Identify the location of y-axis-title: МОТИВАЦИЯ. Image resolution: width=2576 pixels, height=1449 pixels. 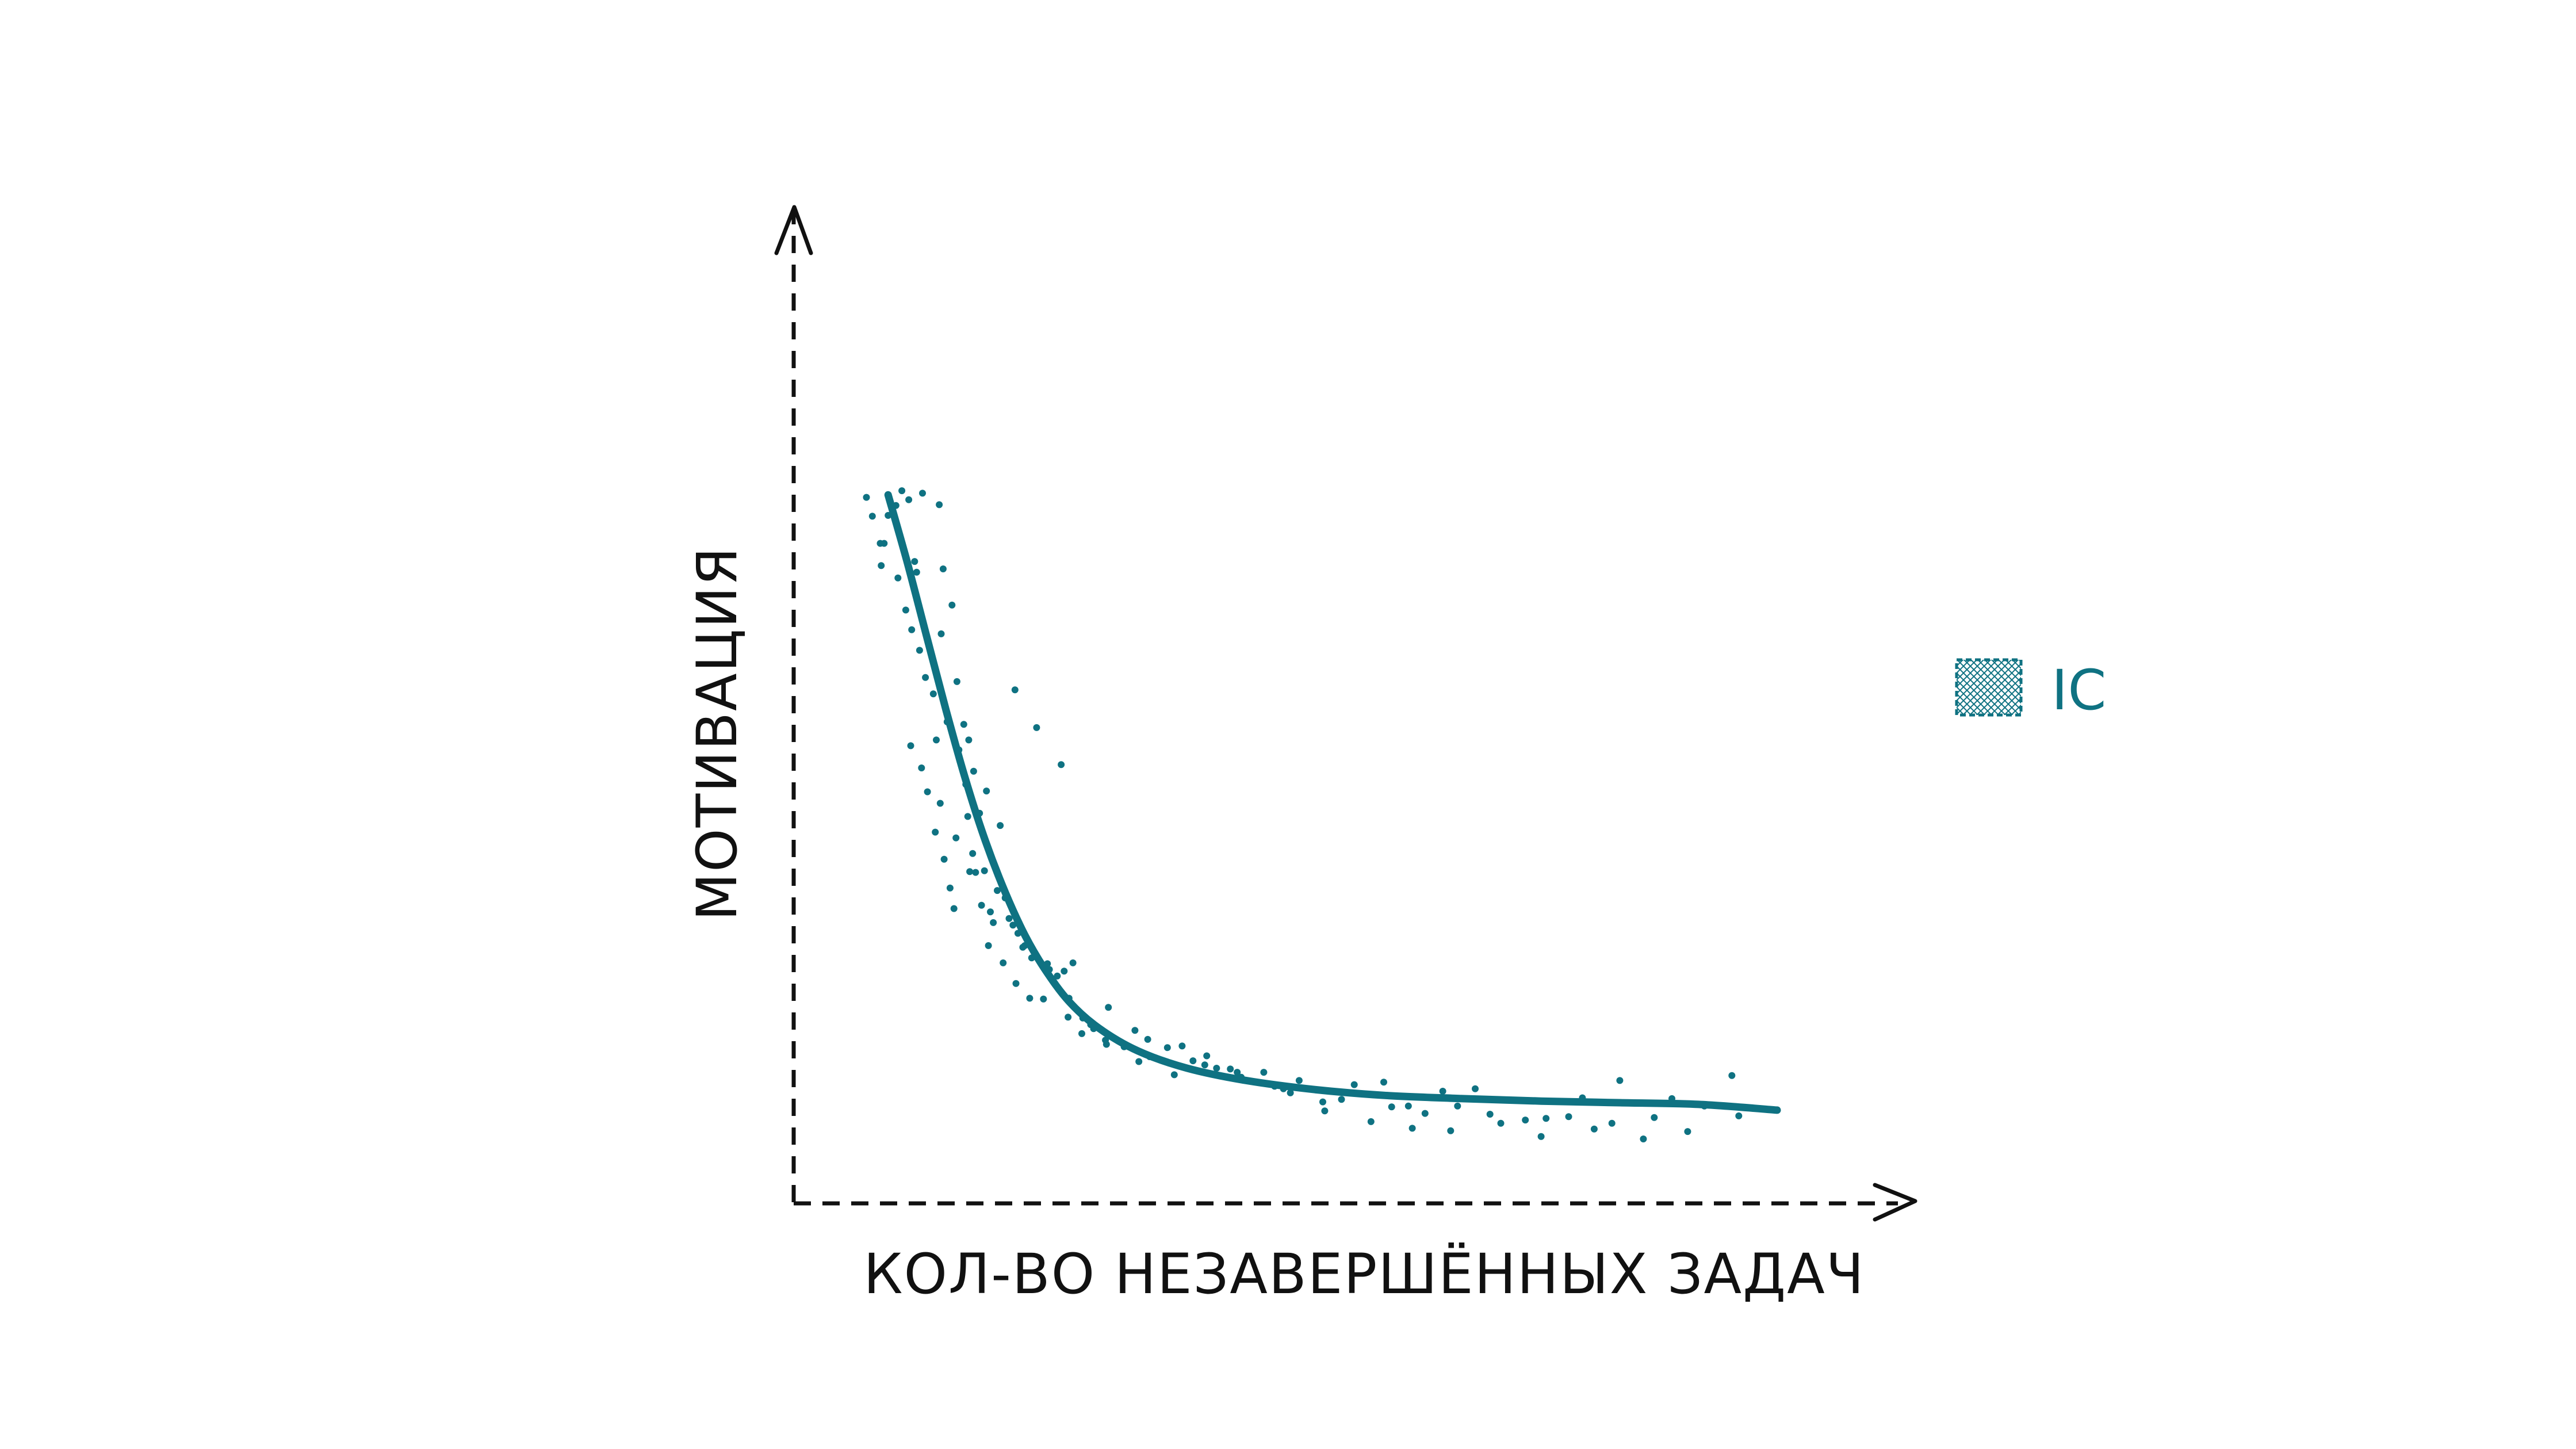
(717, 733).